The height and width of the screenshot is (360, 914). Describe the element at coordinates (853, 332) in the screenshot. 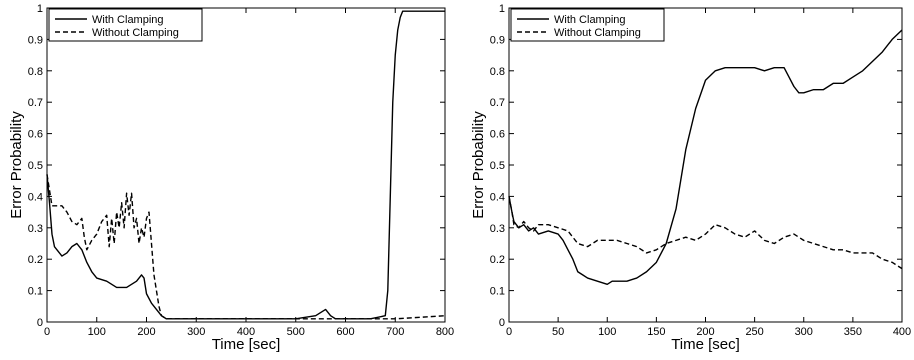

I see `x-tick-label: 350` at that location.